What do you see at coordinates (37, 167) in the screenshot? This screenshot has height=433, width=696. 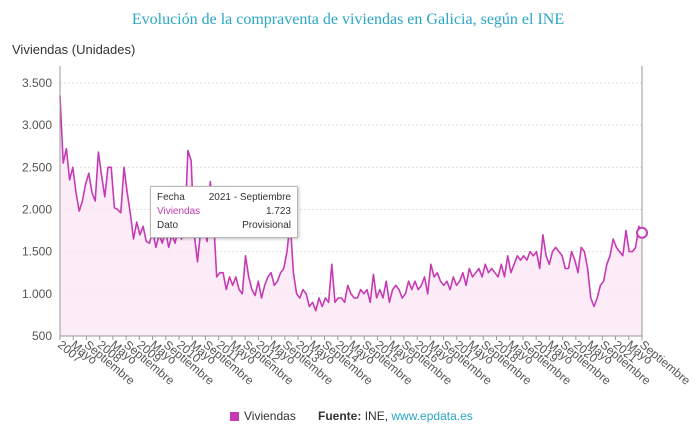 I see `y-tick-label: 2.500` at bounding box center [37, 167].